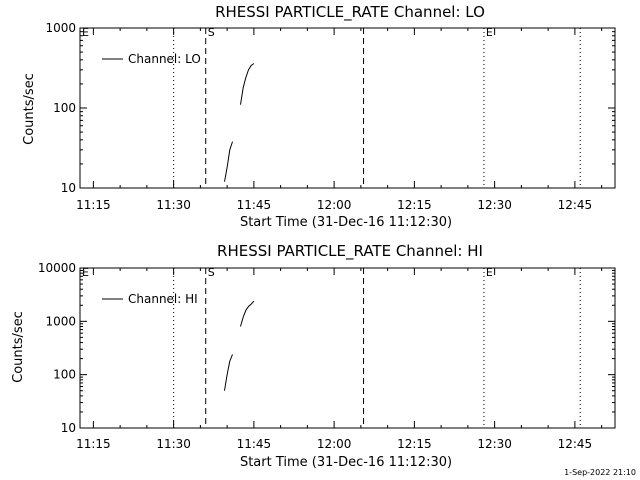  I want to click on y-tick-label: 10000, so click(57, 268).